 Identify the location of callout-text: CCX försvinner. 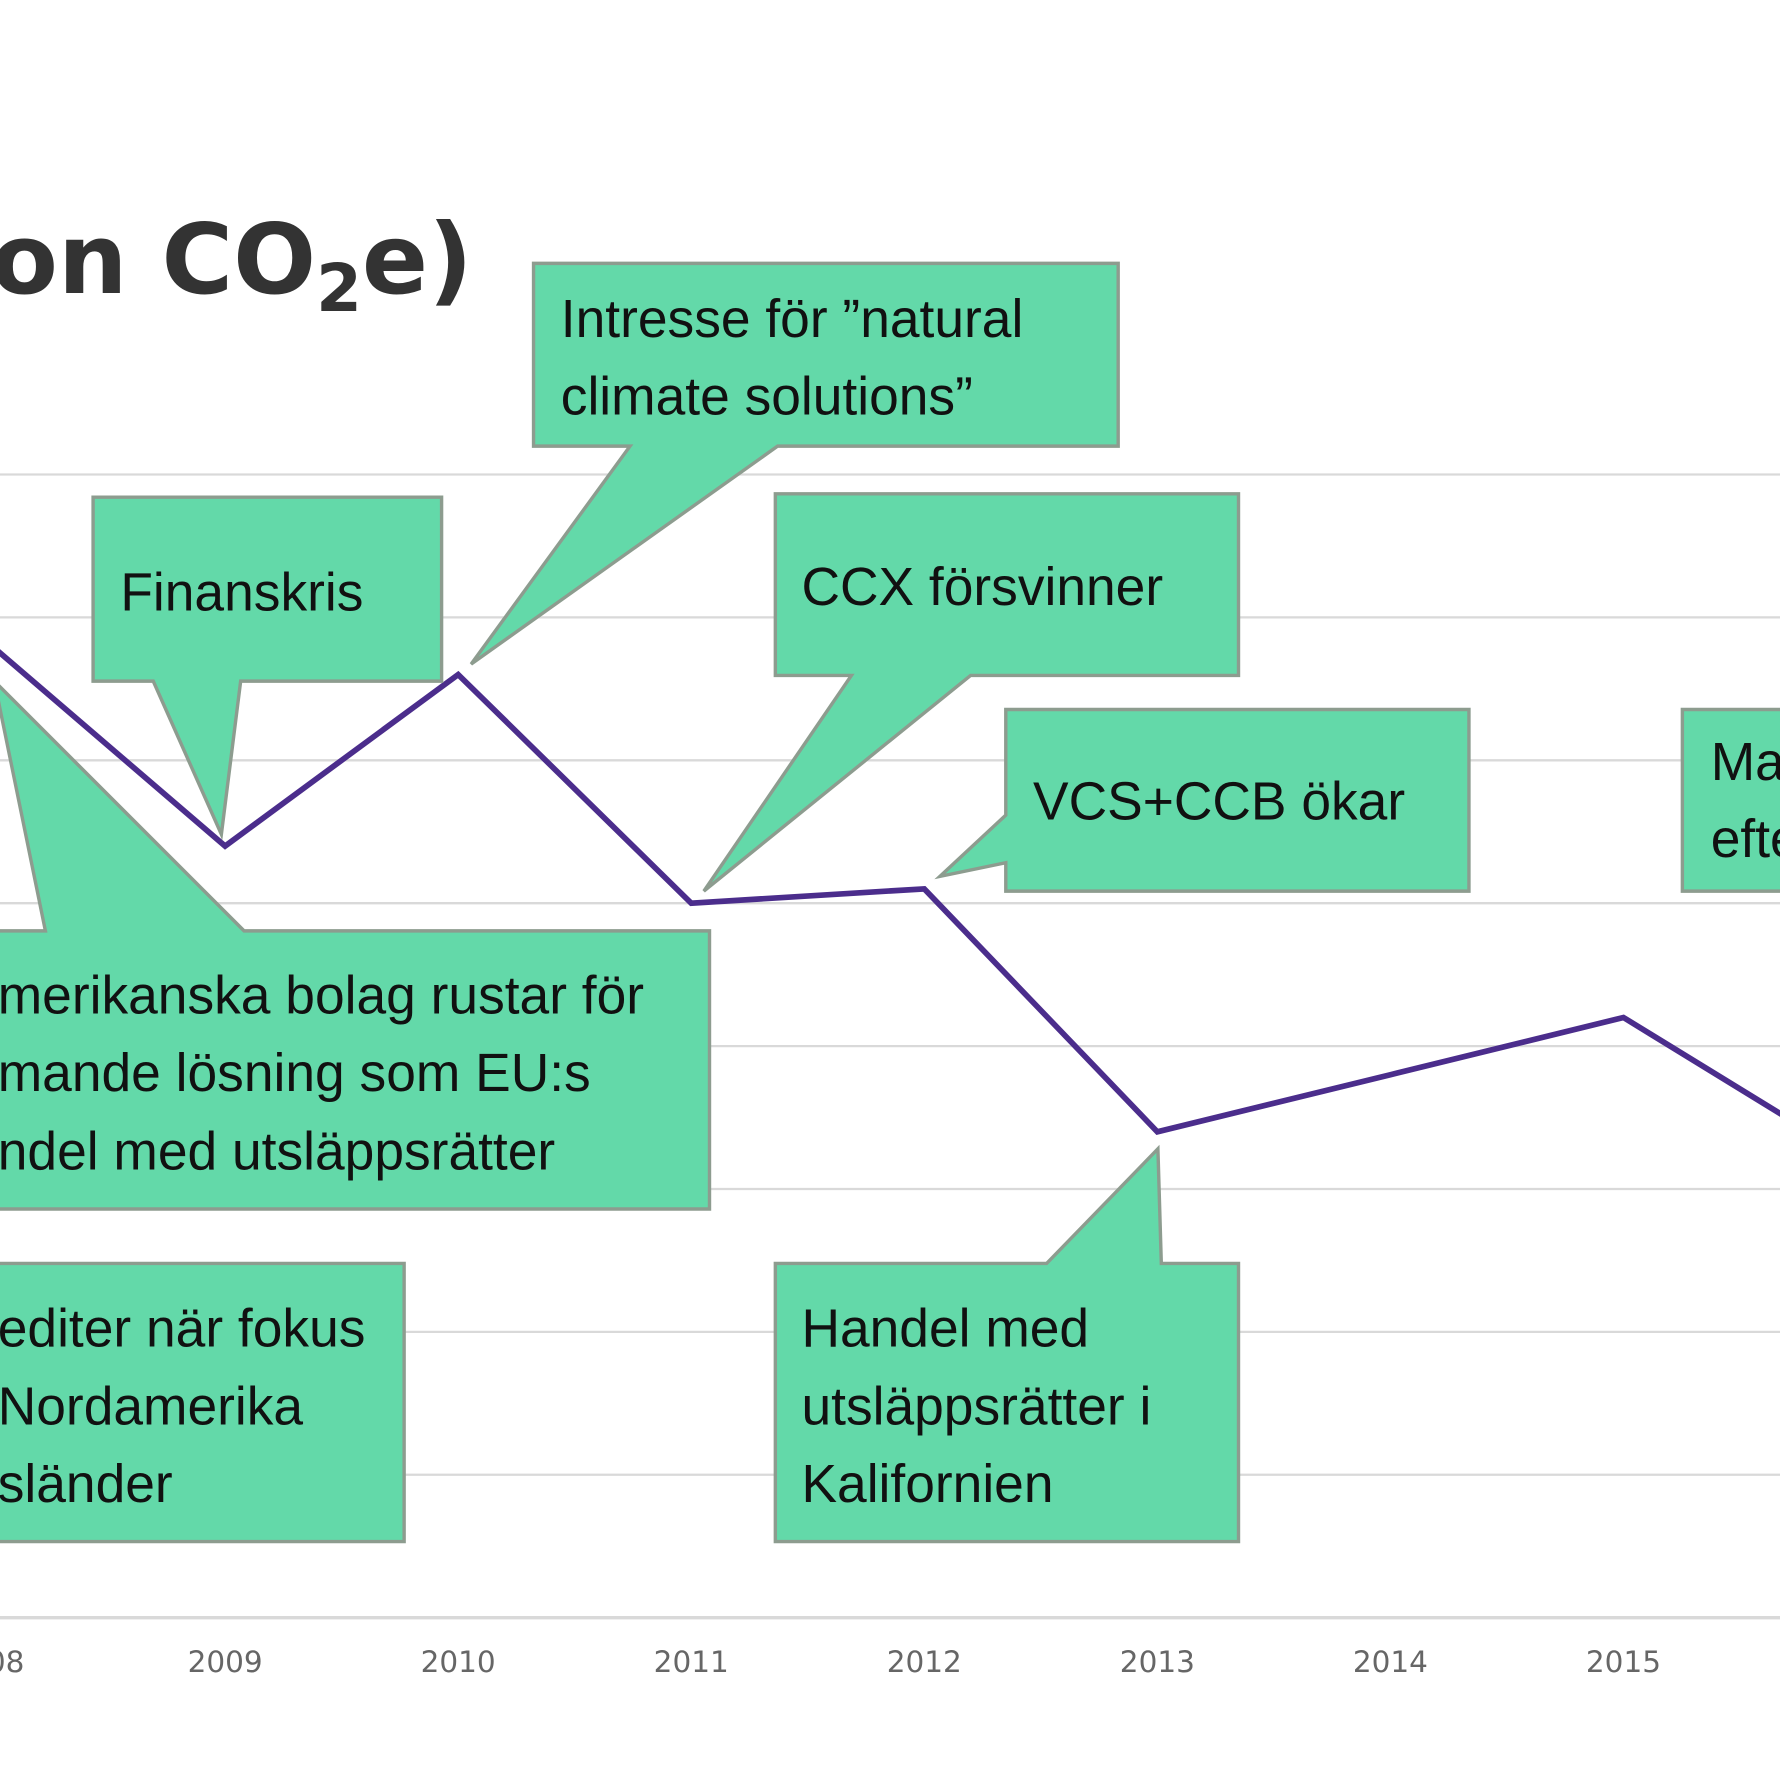
(982, 587).